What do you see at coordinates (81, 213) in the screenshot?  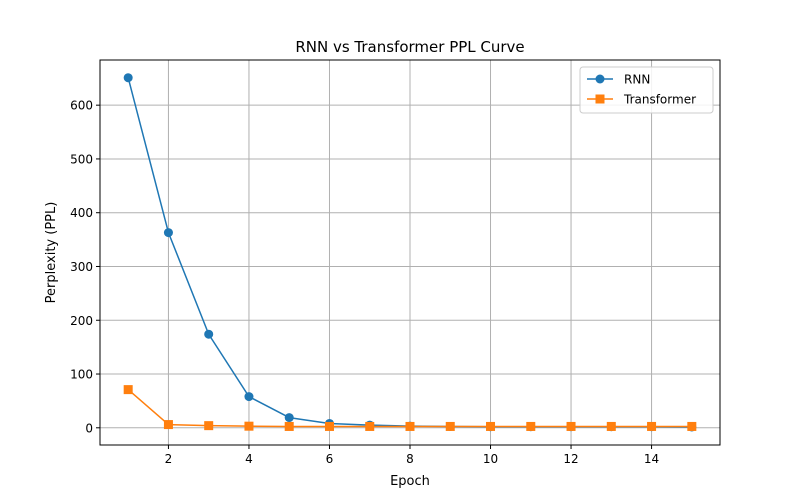 I see `y-tick-label: 400` at bounding box center [81, 213].